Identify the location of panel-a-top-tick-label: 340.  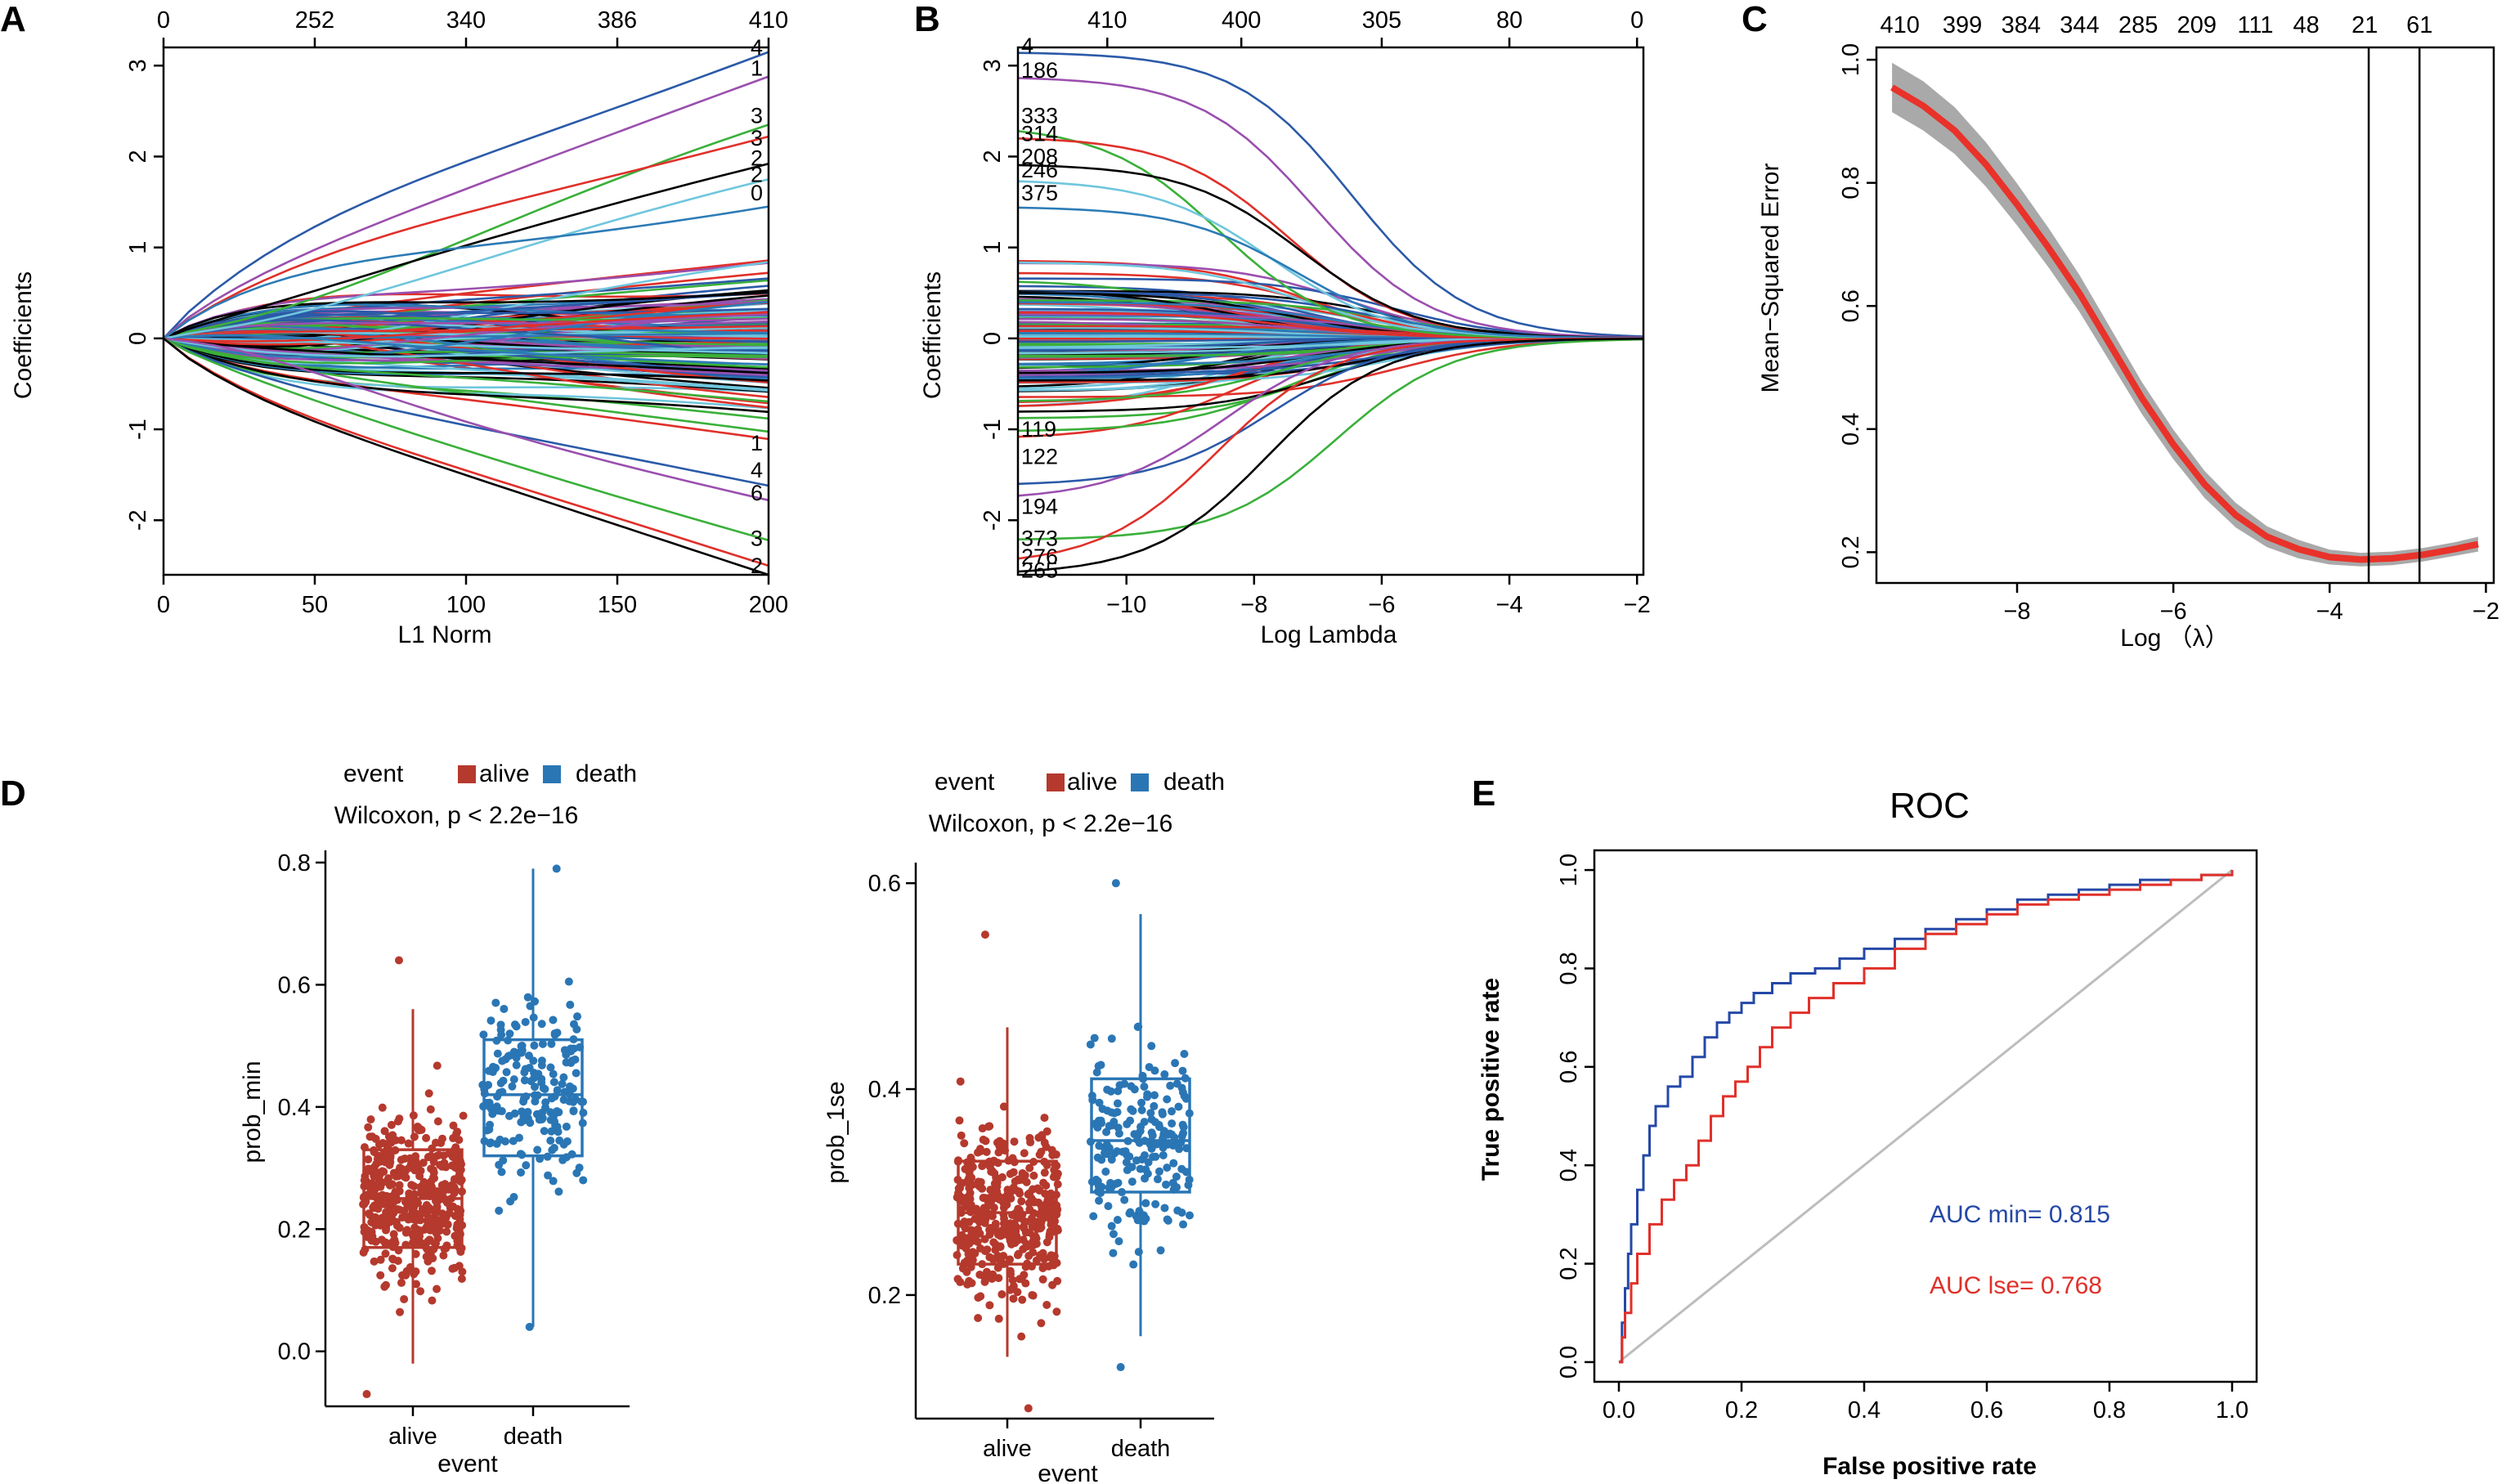
(466, 20).